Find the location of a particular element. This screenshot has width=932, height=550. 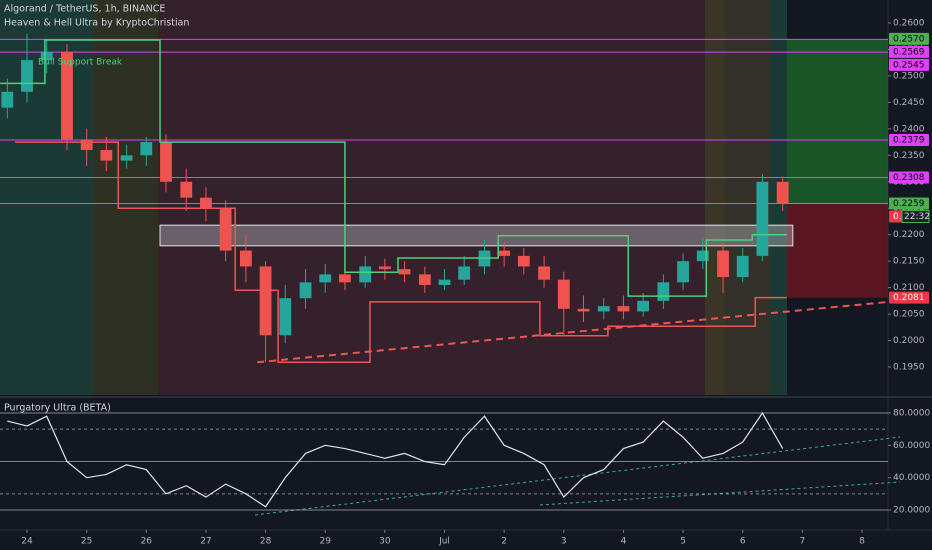

price-tag-label: 0.2308 is located at coordinates (909, 178).